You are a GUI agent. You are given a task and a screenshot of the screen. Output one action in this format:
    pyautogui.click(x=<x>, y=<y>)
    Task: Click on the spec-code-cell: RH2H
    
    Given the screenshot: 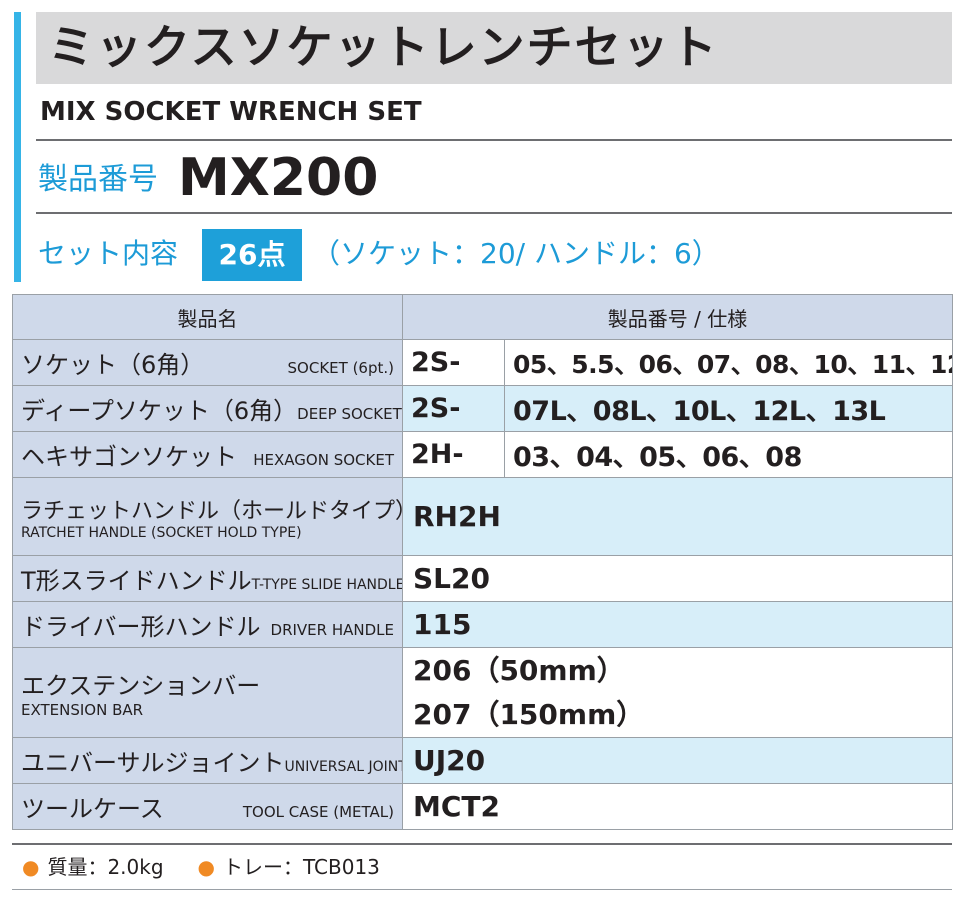 What is the action you would take?
    pyautogui.click(x=677, y=516)
    